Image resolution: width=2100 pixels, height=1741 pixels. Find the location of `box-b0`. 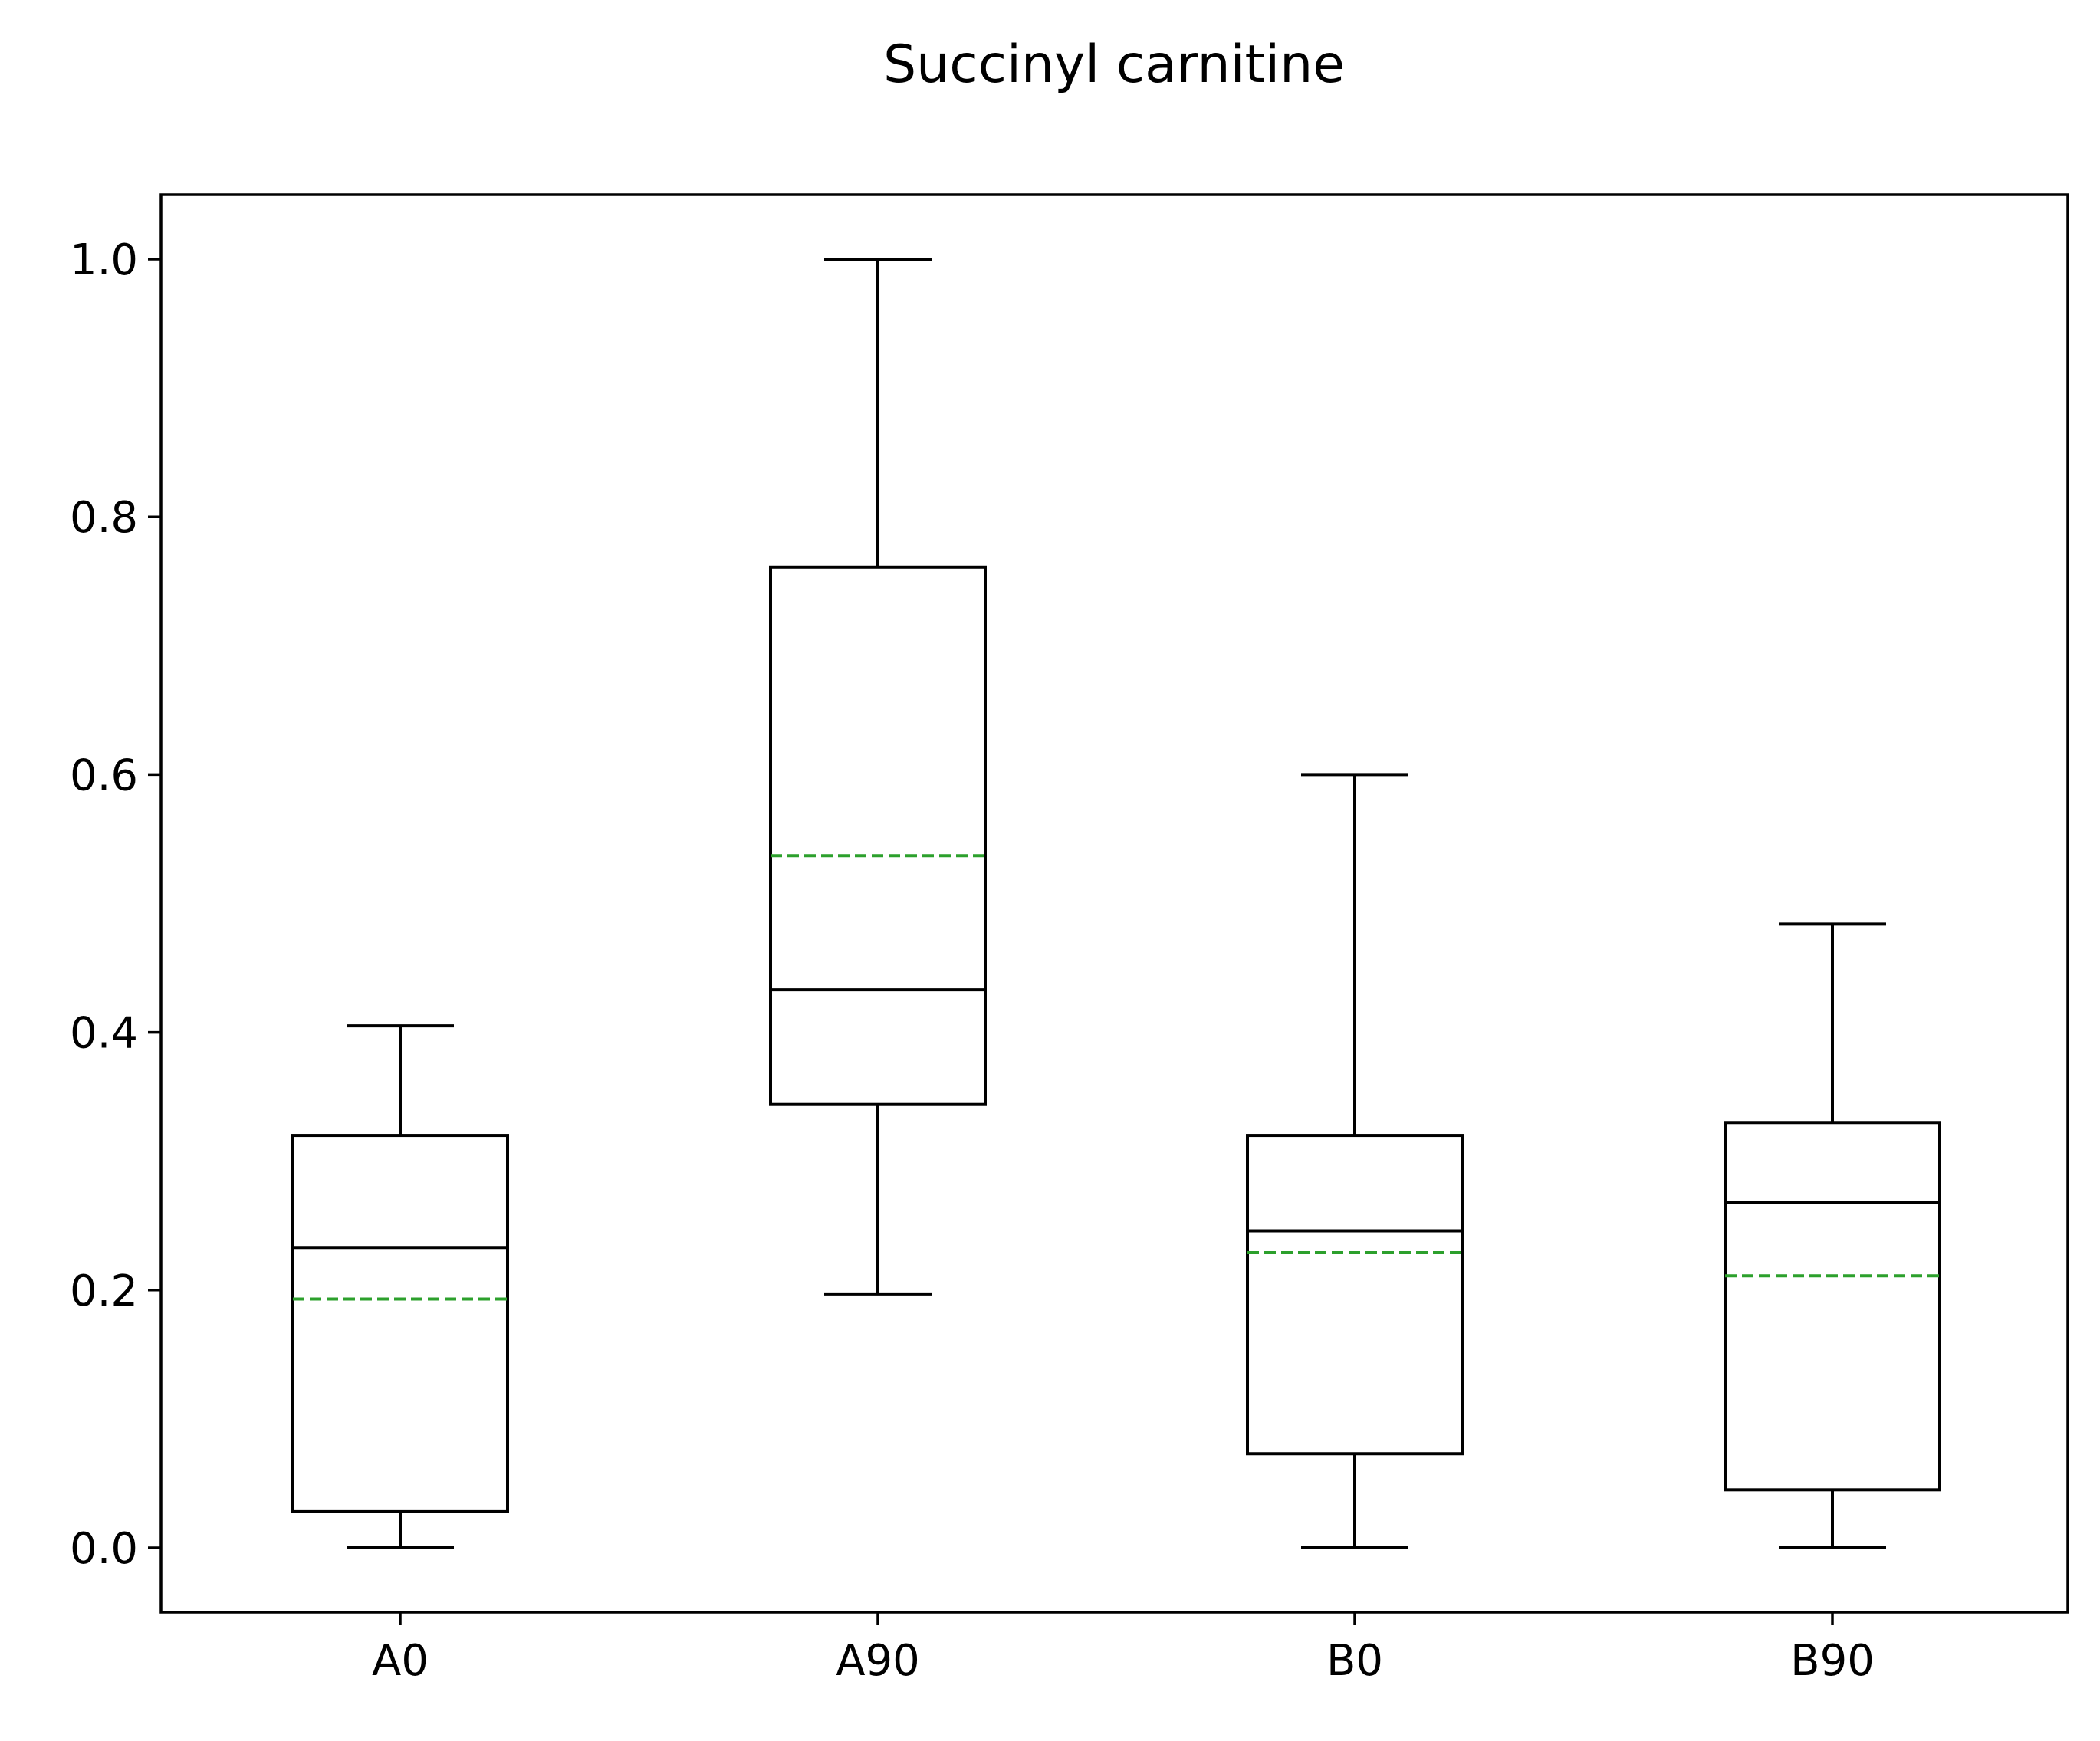

box-b0 is located at coordinates (1355, 1161).